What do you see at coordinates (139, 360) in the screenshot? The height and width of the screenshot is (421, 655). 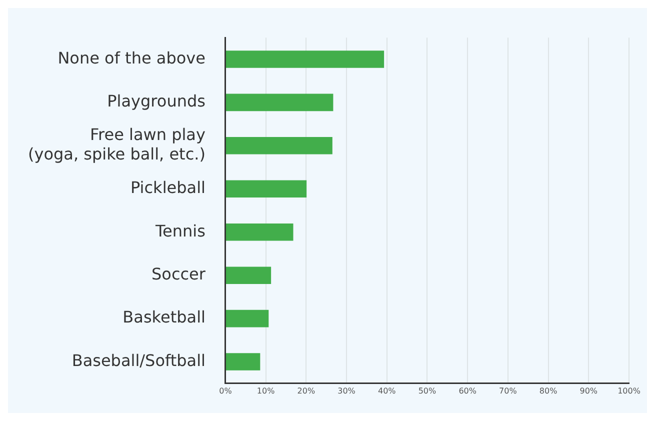 I see `y-tick-label: Baseball/Softball` at bounding box center [139, 360].